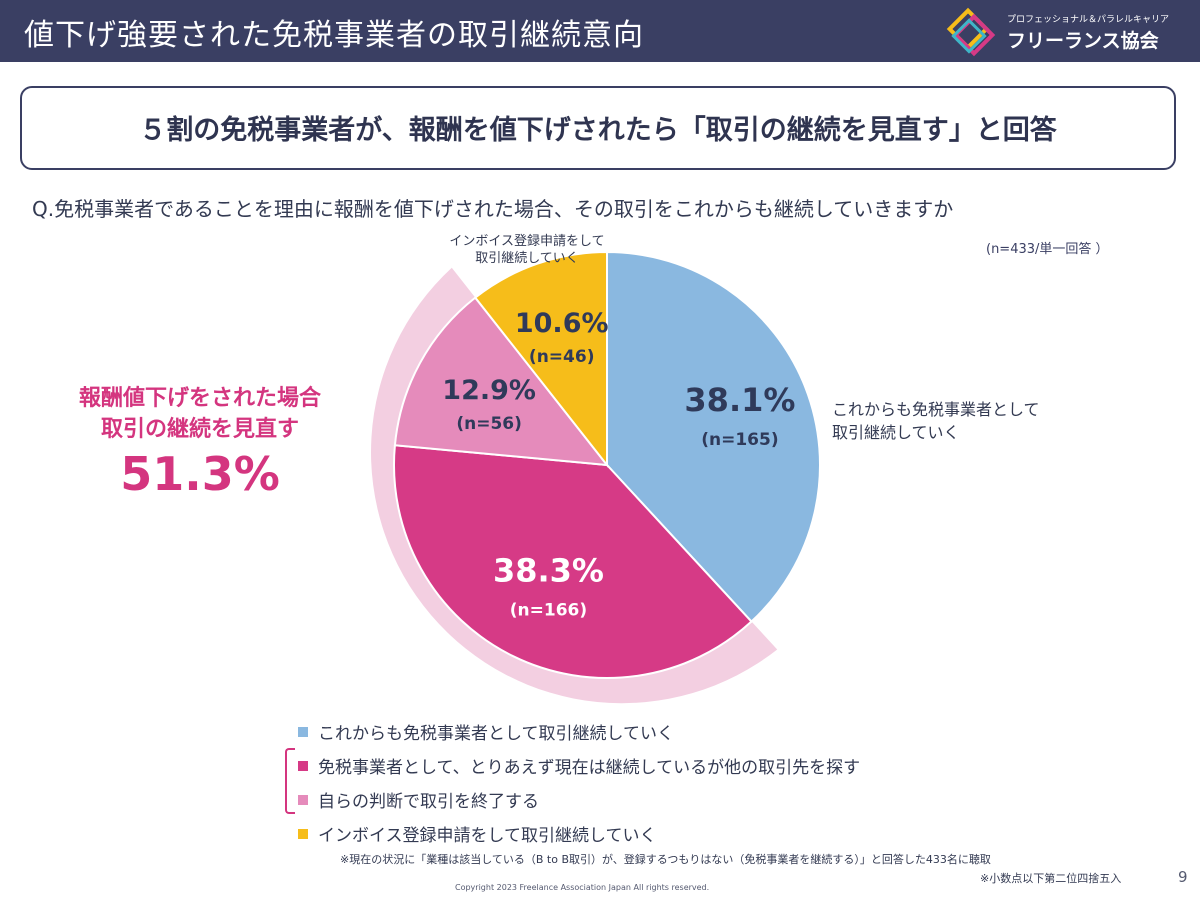 The width and height of the screenshot is (1200, 901). What do you see at coordinates (489, 390) in the screenshot?
I see `slice-percent-label: 12.9%` at bounding box center [489, 390].